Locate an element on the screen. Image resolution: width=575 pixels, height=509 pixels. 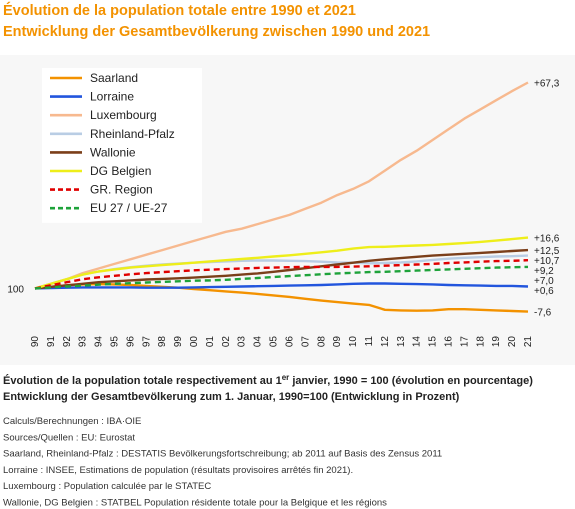
x-tick-label: 91 is located at coordinates (51, 342).